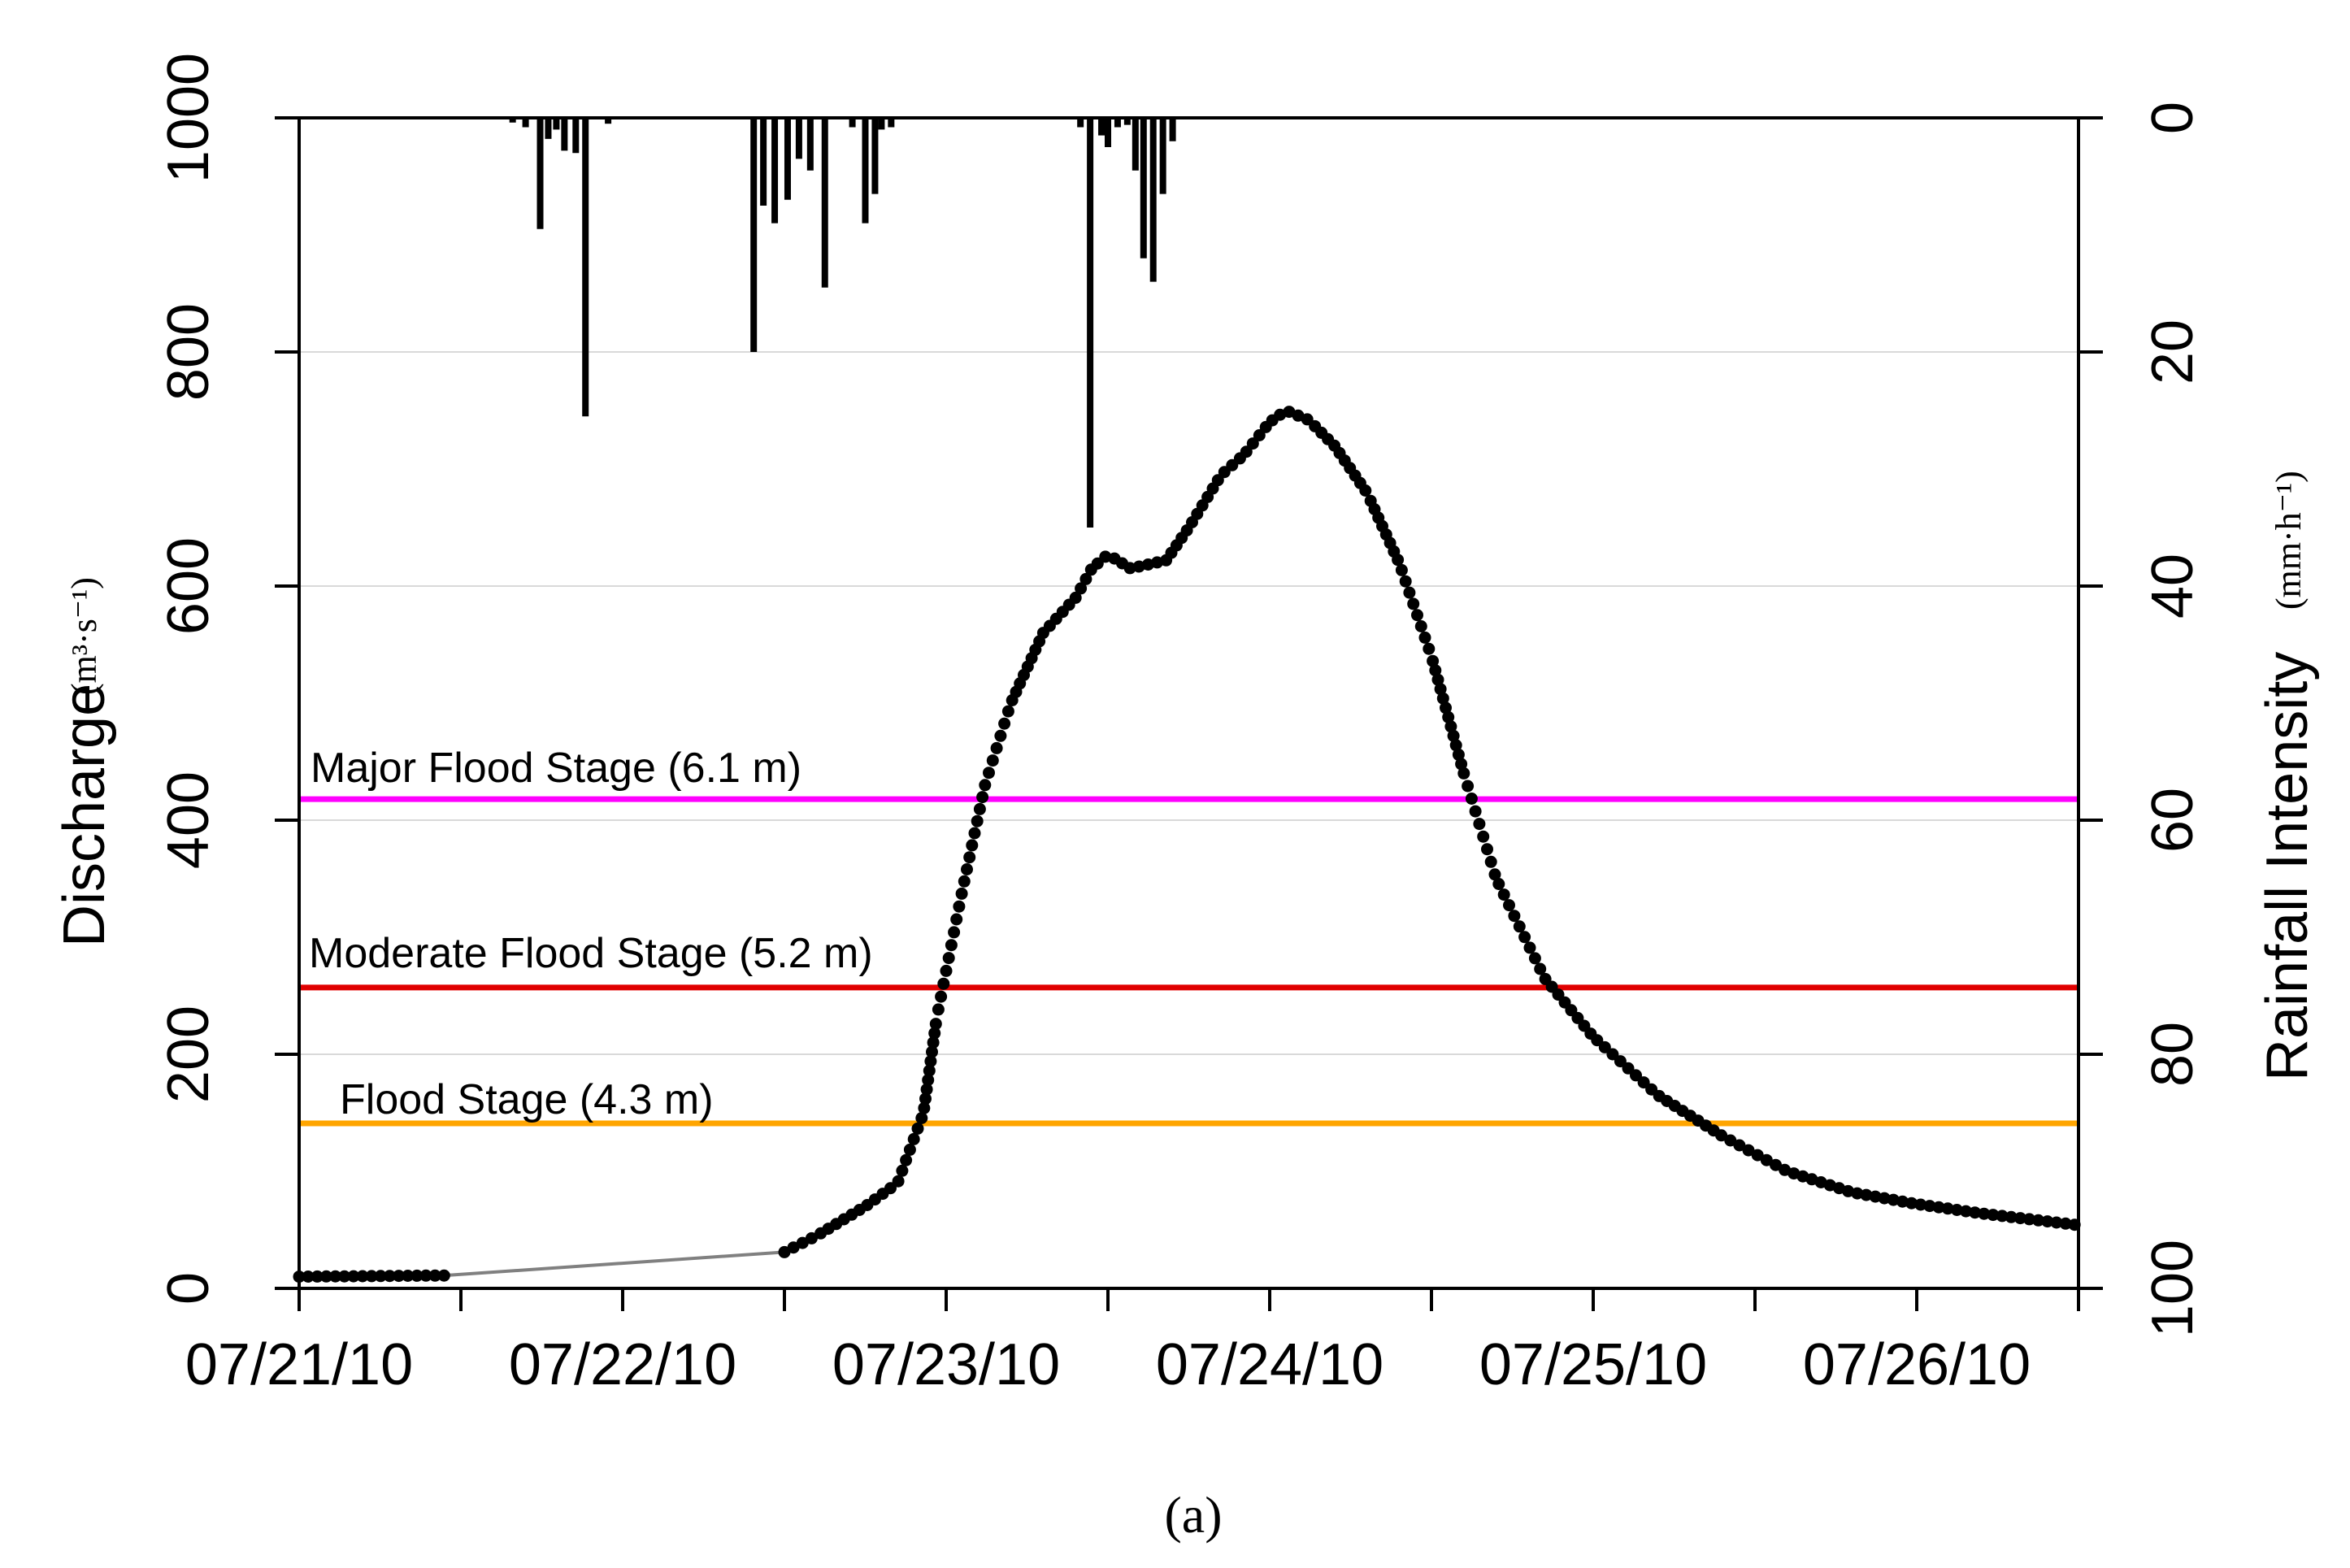 Image resolution: width=2350 pixels, height=1568 pixels. Describe the element at coordinates (188, 118) in the screenshot. I see `y-tick-label: 1000` at that location.